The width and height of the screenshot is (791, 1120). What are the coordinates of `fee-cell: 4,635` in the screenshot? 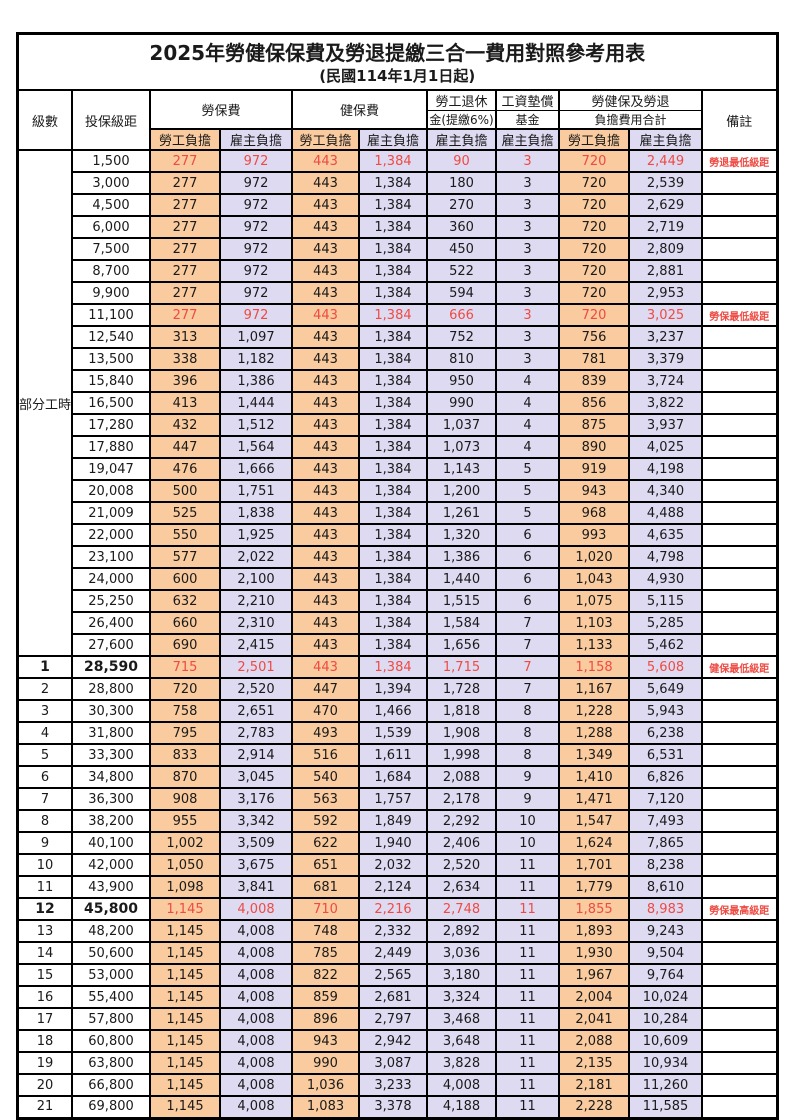 It's located at (666, 535).